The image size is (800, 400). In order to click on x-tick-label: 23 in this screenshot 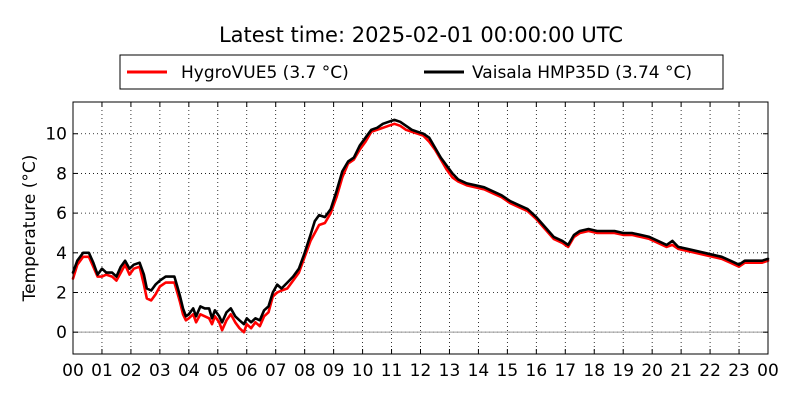, I will do `click(739, 371)`.